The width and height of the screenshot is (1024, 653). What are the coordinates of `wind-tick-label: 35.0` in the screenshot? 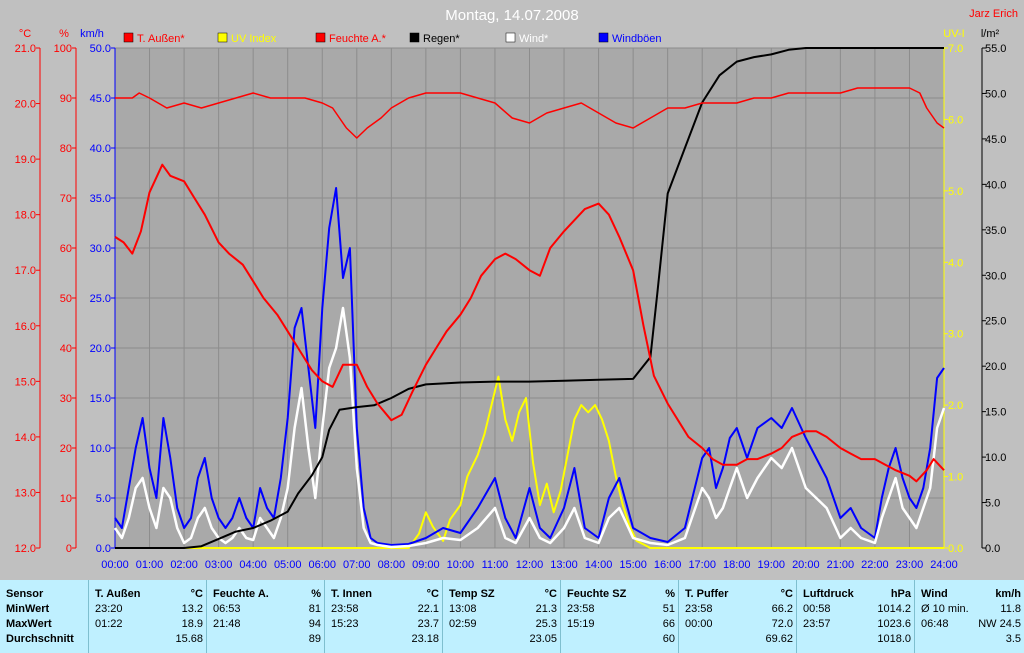 It's located at (100, 199).